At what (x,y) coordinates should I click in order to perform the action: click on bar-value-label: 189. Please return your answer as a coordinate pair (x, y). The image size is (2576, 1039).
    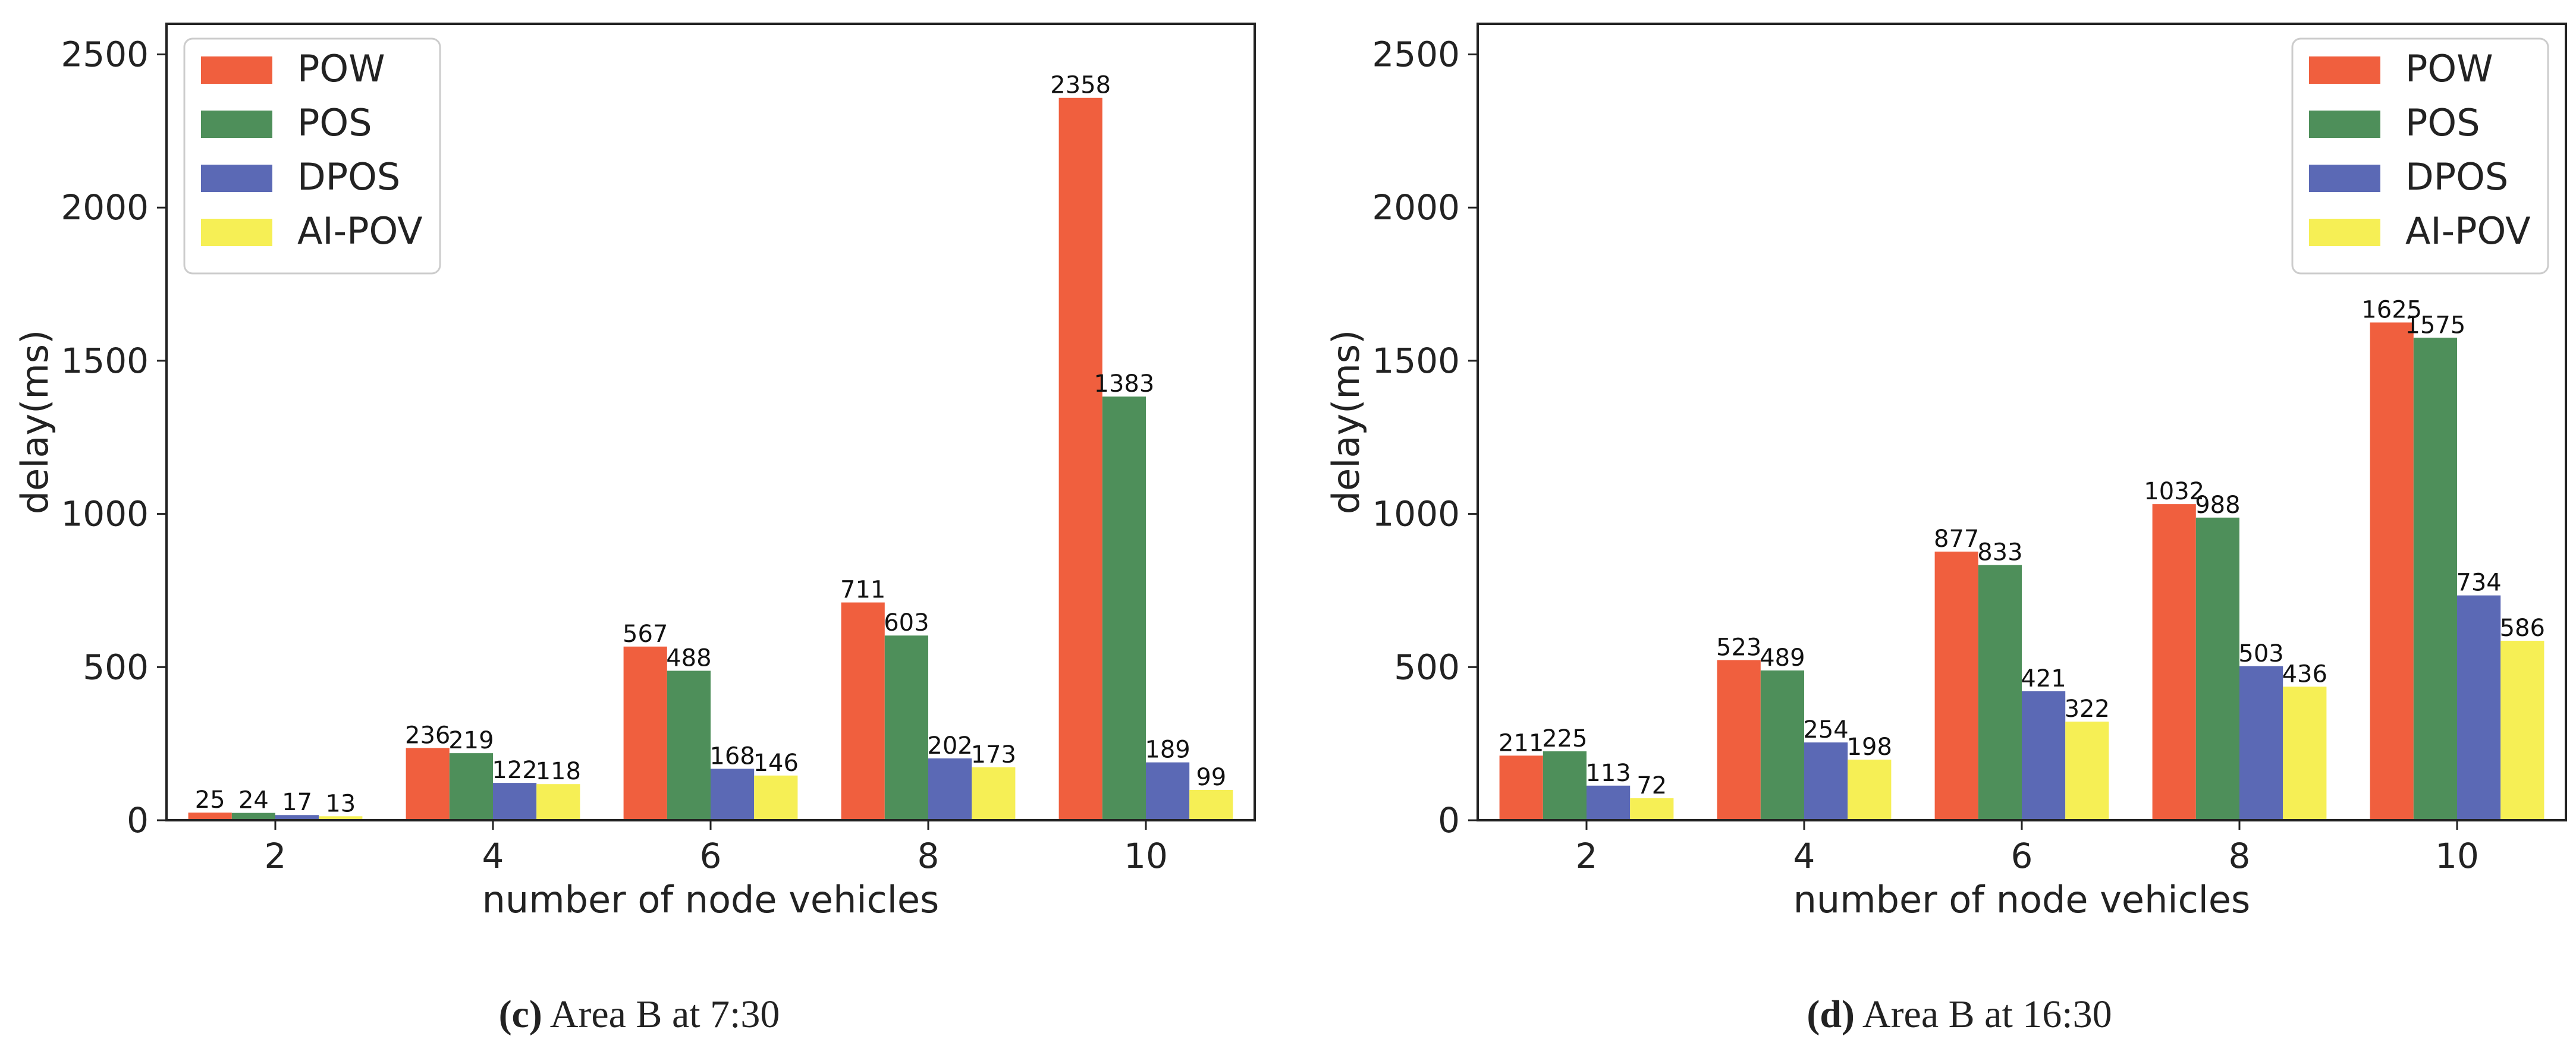
    Looking at the image, I should click on (1167, 750).